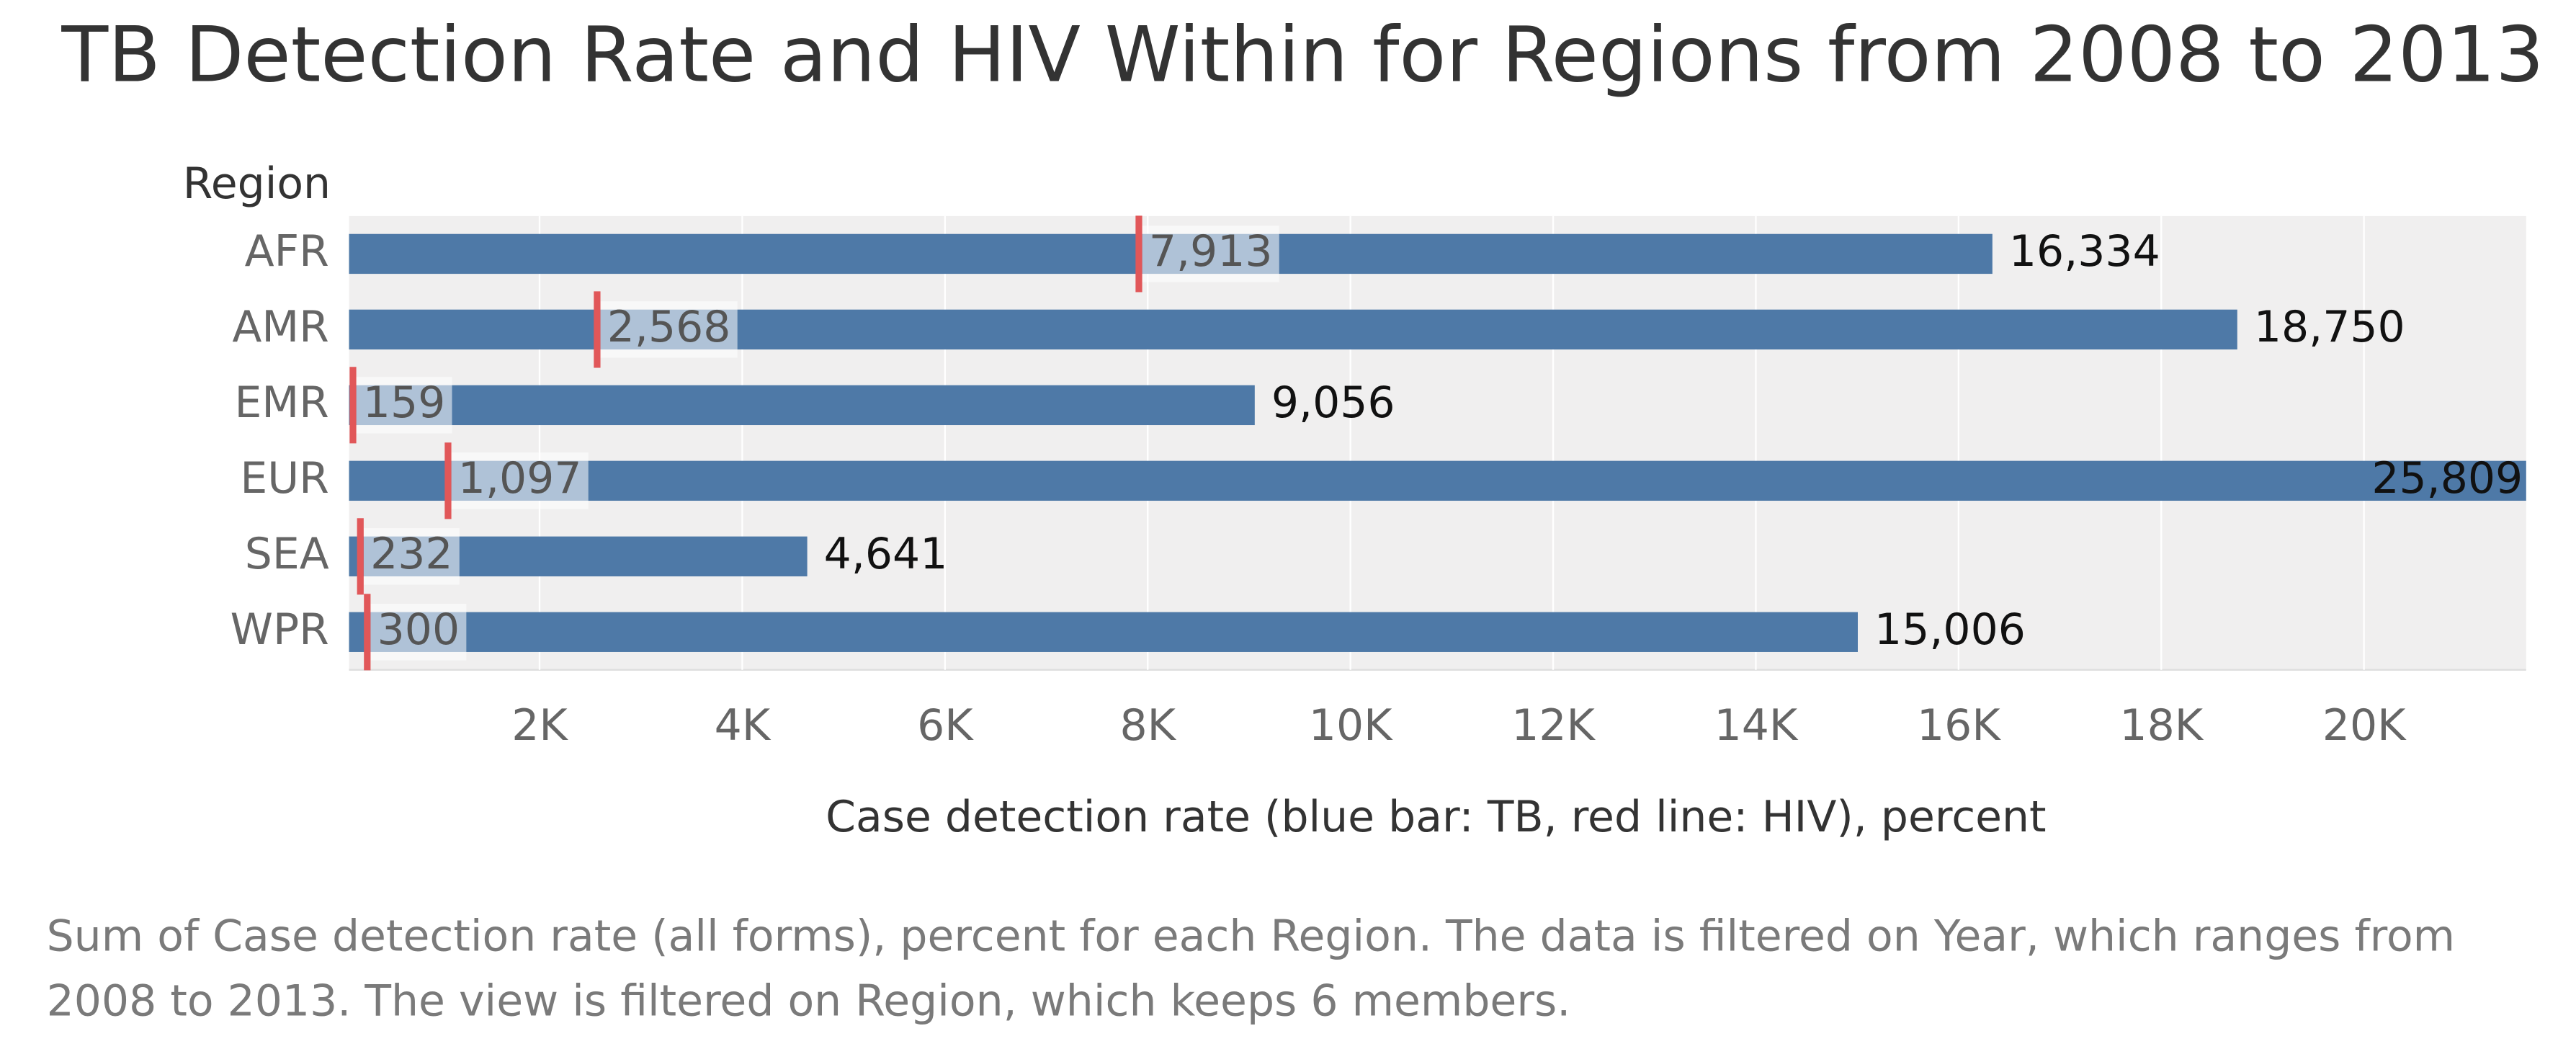 The width and height of the screenshot is (2576, 1049). I want to click on row-header: Region, so click(257, 184).